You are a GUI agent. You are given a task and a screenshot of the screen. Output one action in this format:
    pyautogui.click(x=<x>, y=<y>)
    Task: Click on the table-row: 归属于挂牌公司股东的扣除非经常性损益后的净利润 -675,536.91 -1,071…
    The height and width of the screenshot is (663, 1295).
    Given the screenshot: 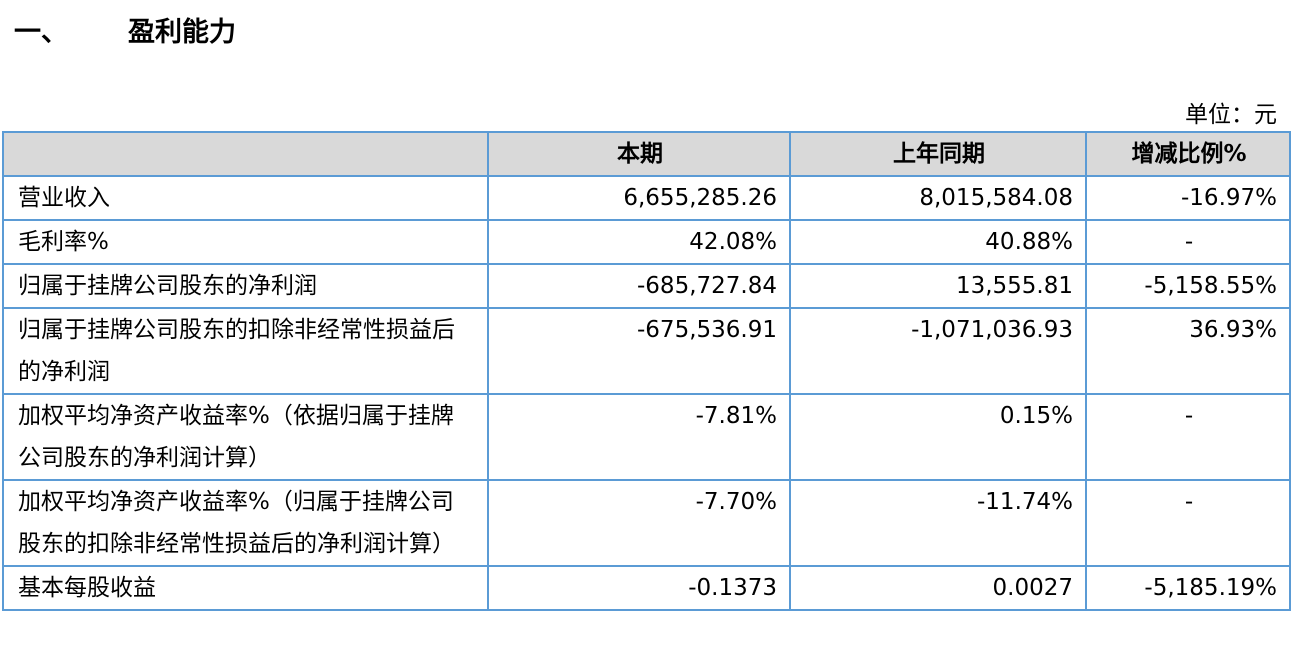 What is the action you would take?
    pyautogui.click(x=646, y=351)
    